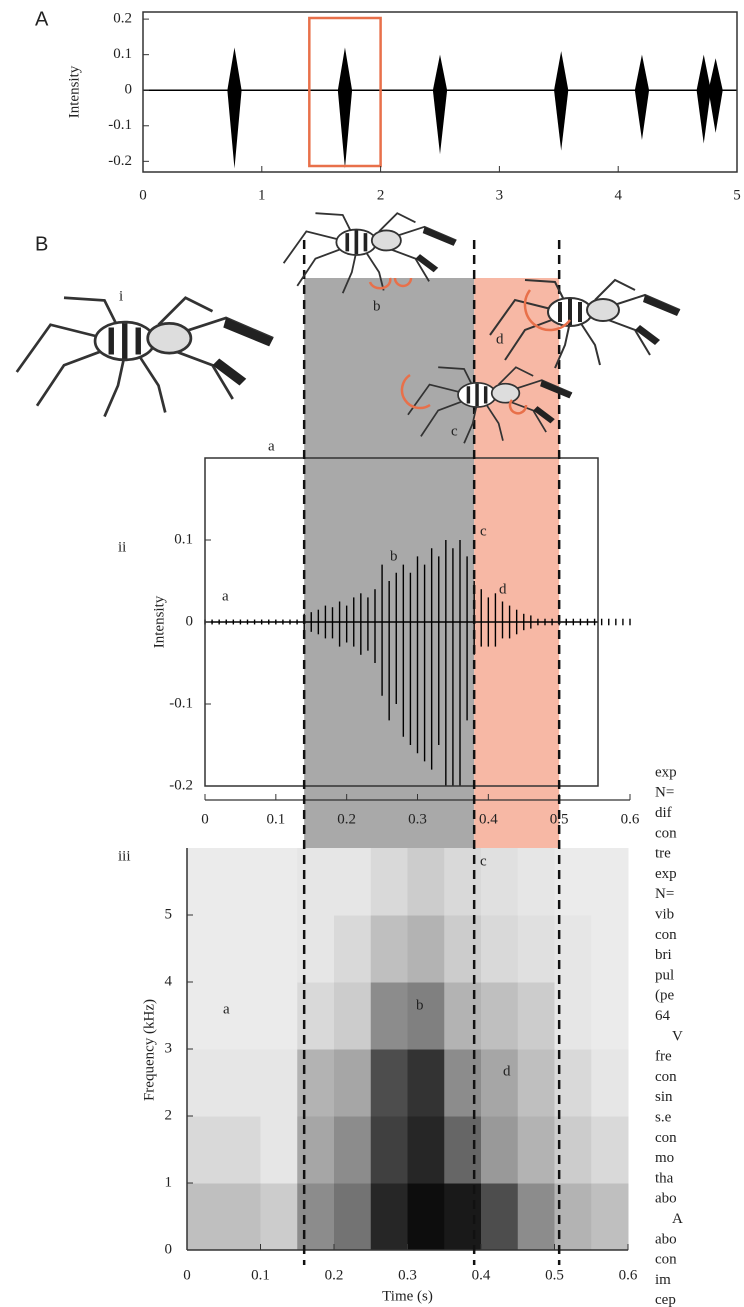 The image size is (744, 1307). What do you see at coordinates (454, 431) in the screenshot?
I see `phase-label: c` at bounding box center [454, 431].